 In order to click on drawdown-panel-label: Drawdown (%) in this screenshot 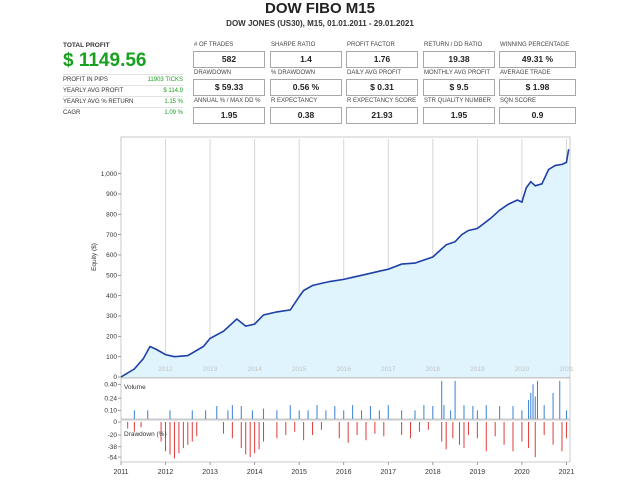, I will do `click(145, 434)`.